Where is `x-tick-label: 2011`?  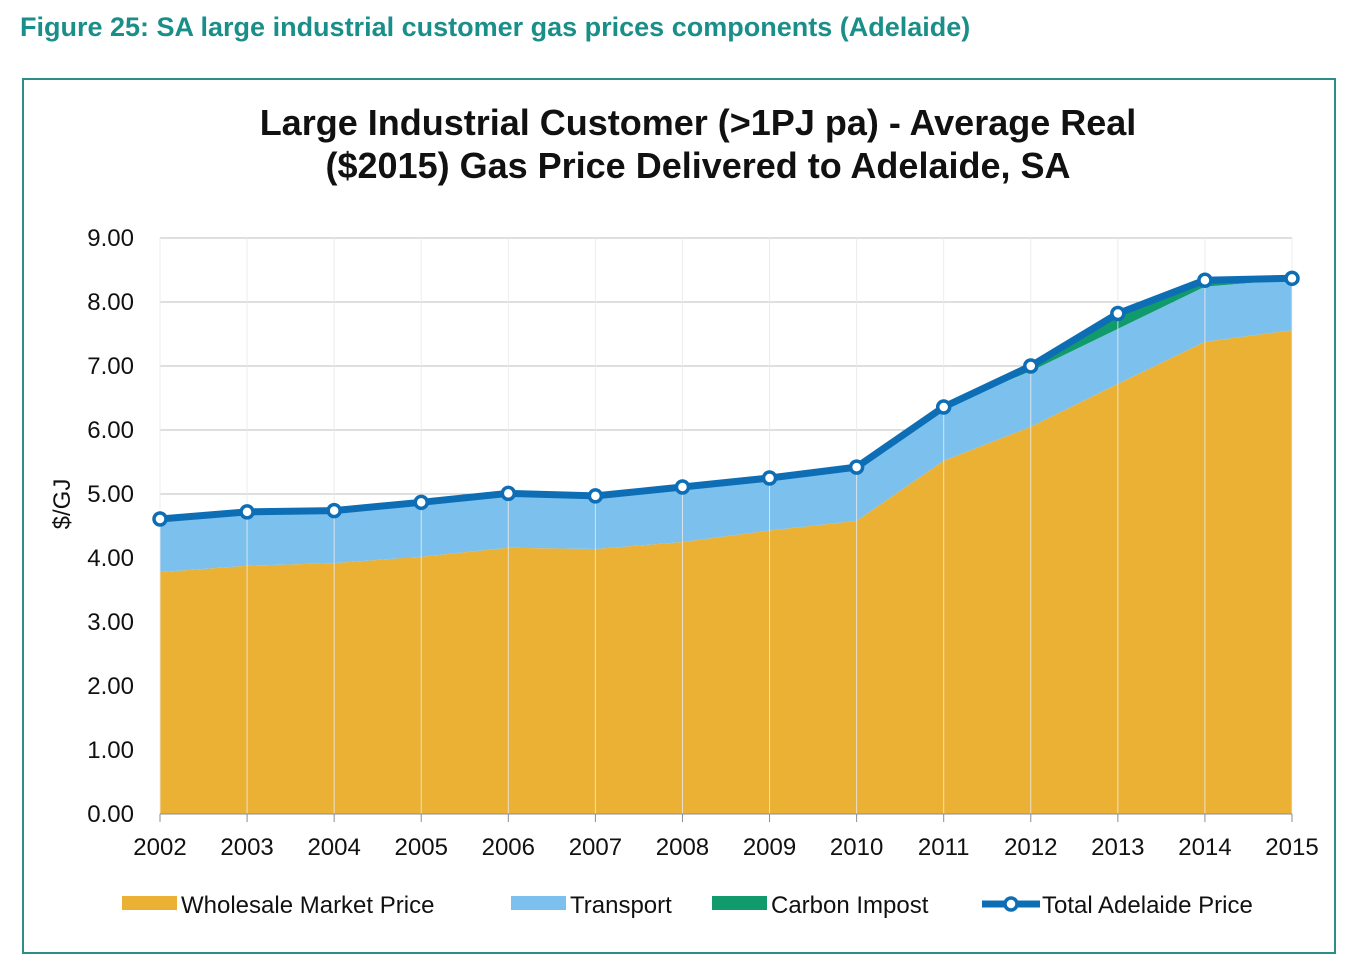 x-tick-label: 2011 is located at coordinates (944, 847).